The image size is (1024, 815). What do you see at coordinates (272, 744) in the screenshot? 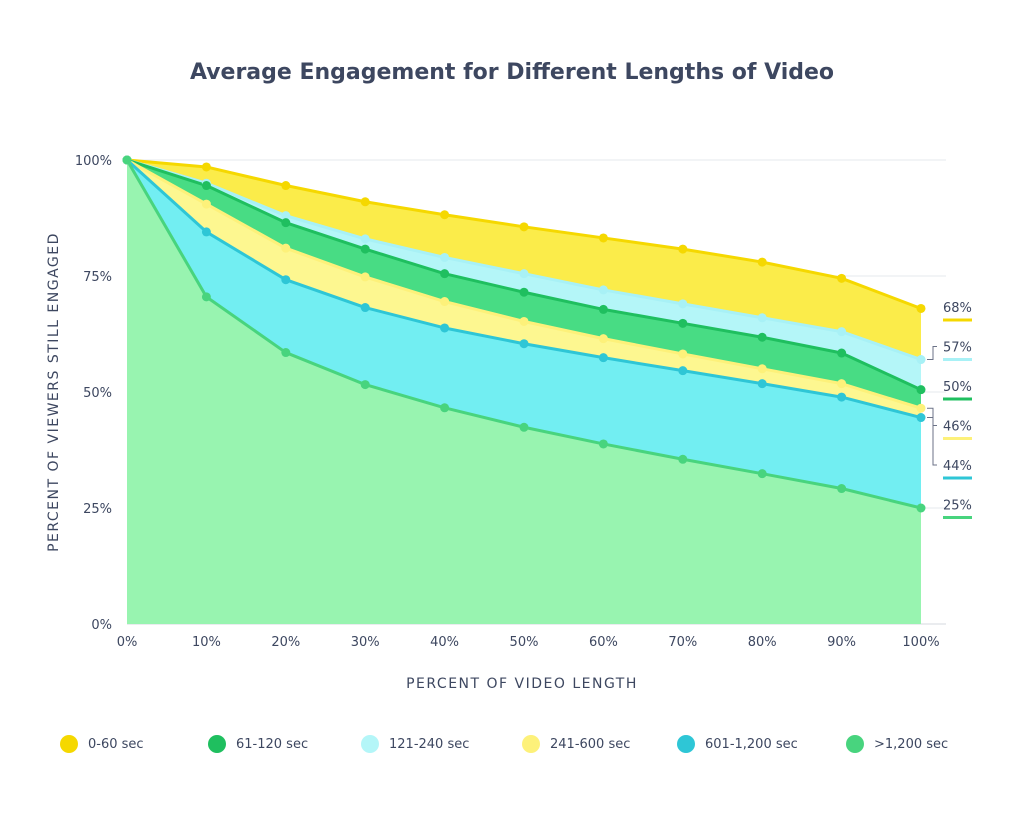
I see `legend-label: 61-120 sec` at bounding box center [272, 744].